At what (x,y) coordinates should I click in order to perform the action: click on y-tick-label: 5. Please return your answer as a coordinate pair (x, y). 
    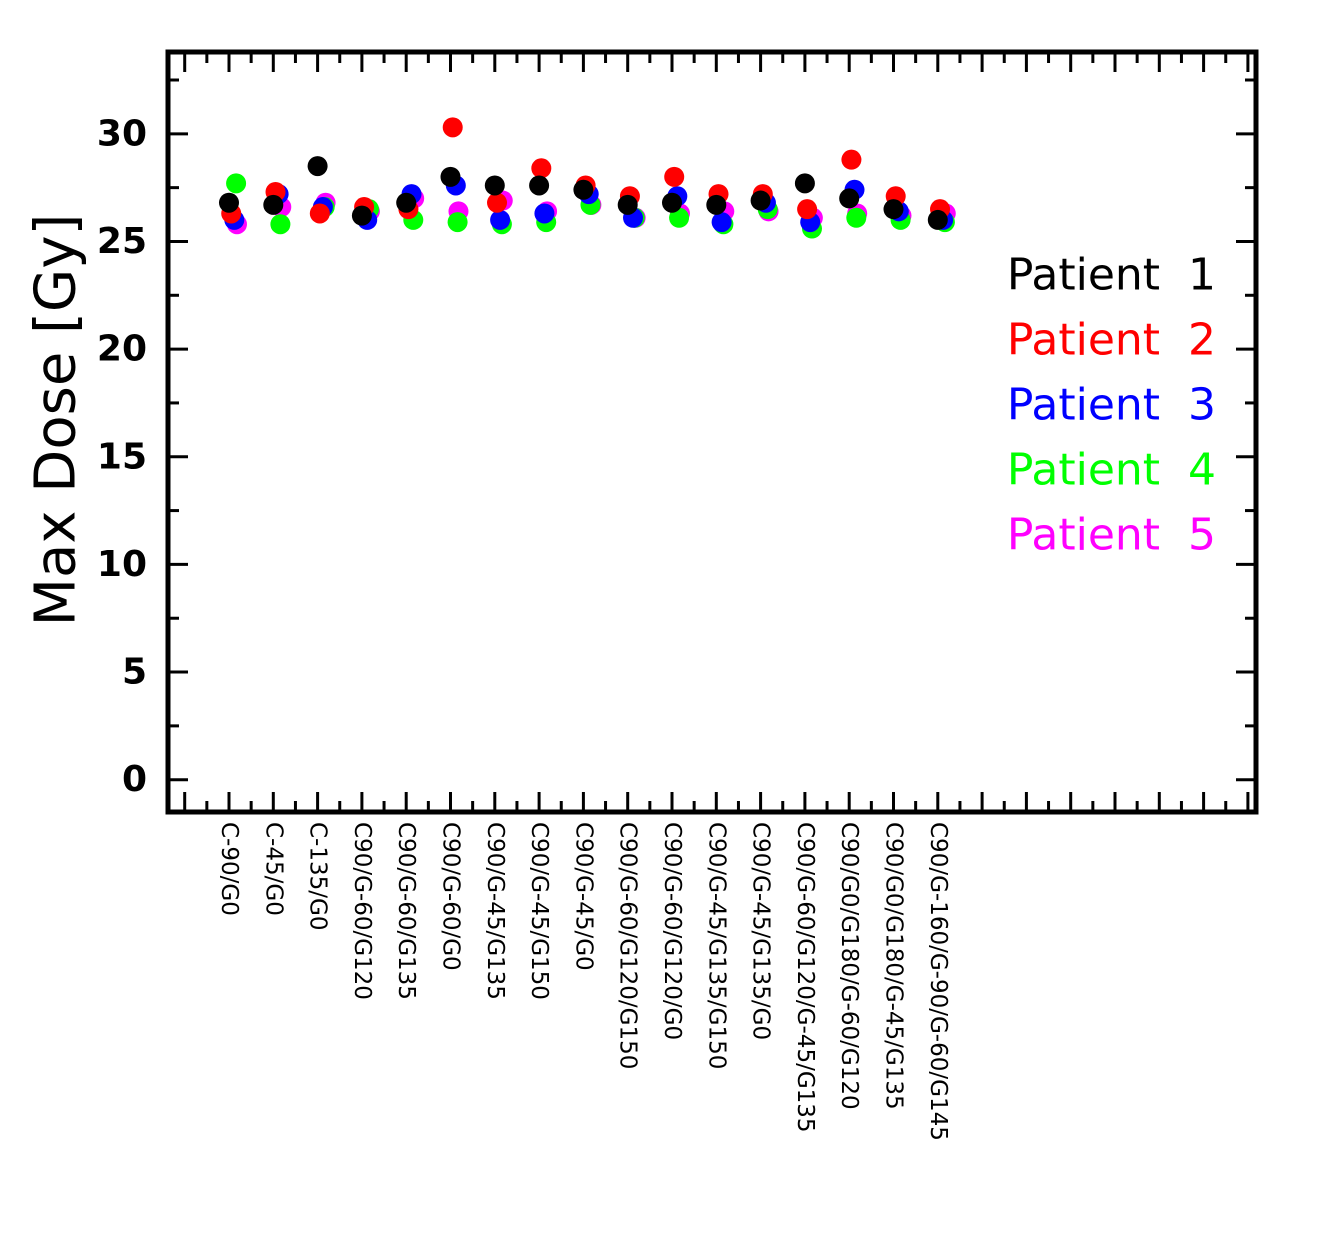
    Looking at the image, I should click on (134, 672).